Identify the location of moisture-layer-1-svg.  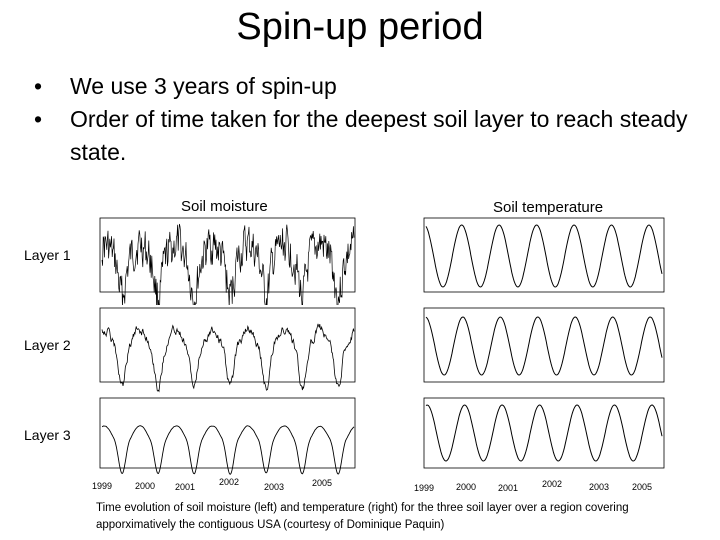
(227, 266).